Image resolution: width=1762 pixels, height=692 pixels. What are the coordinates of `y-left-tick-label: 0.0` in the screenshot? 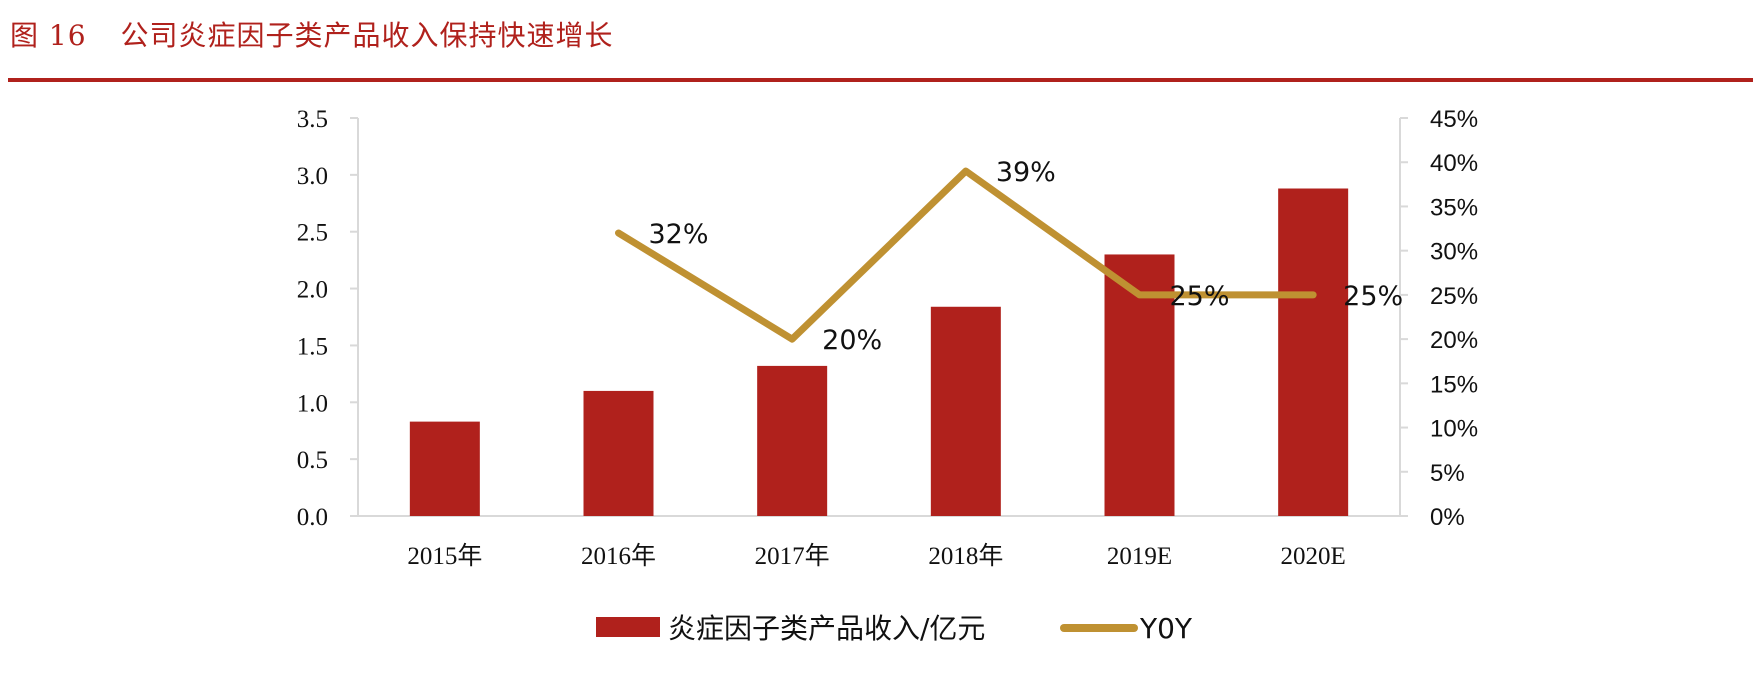 It's located at (312, 517).